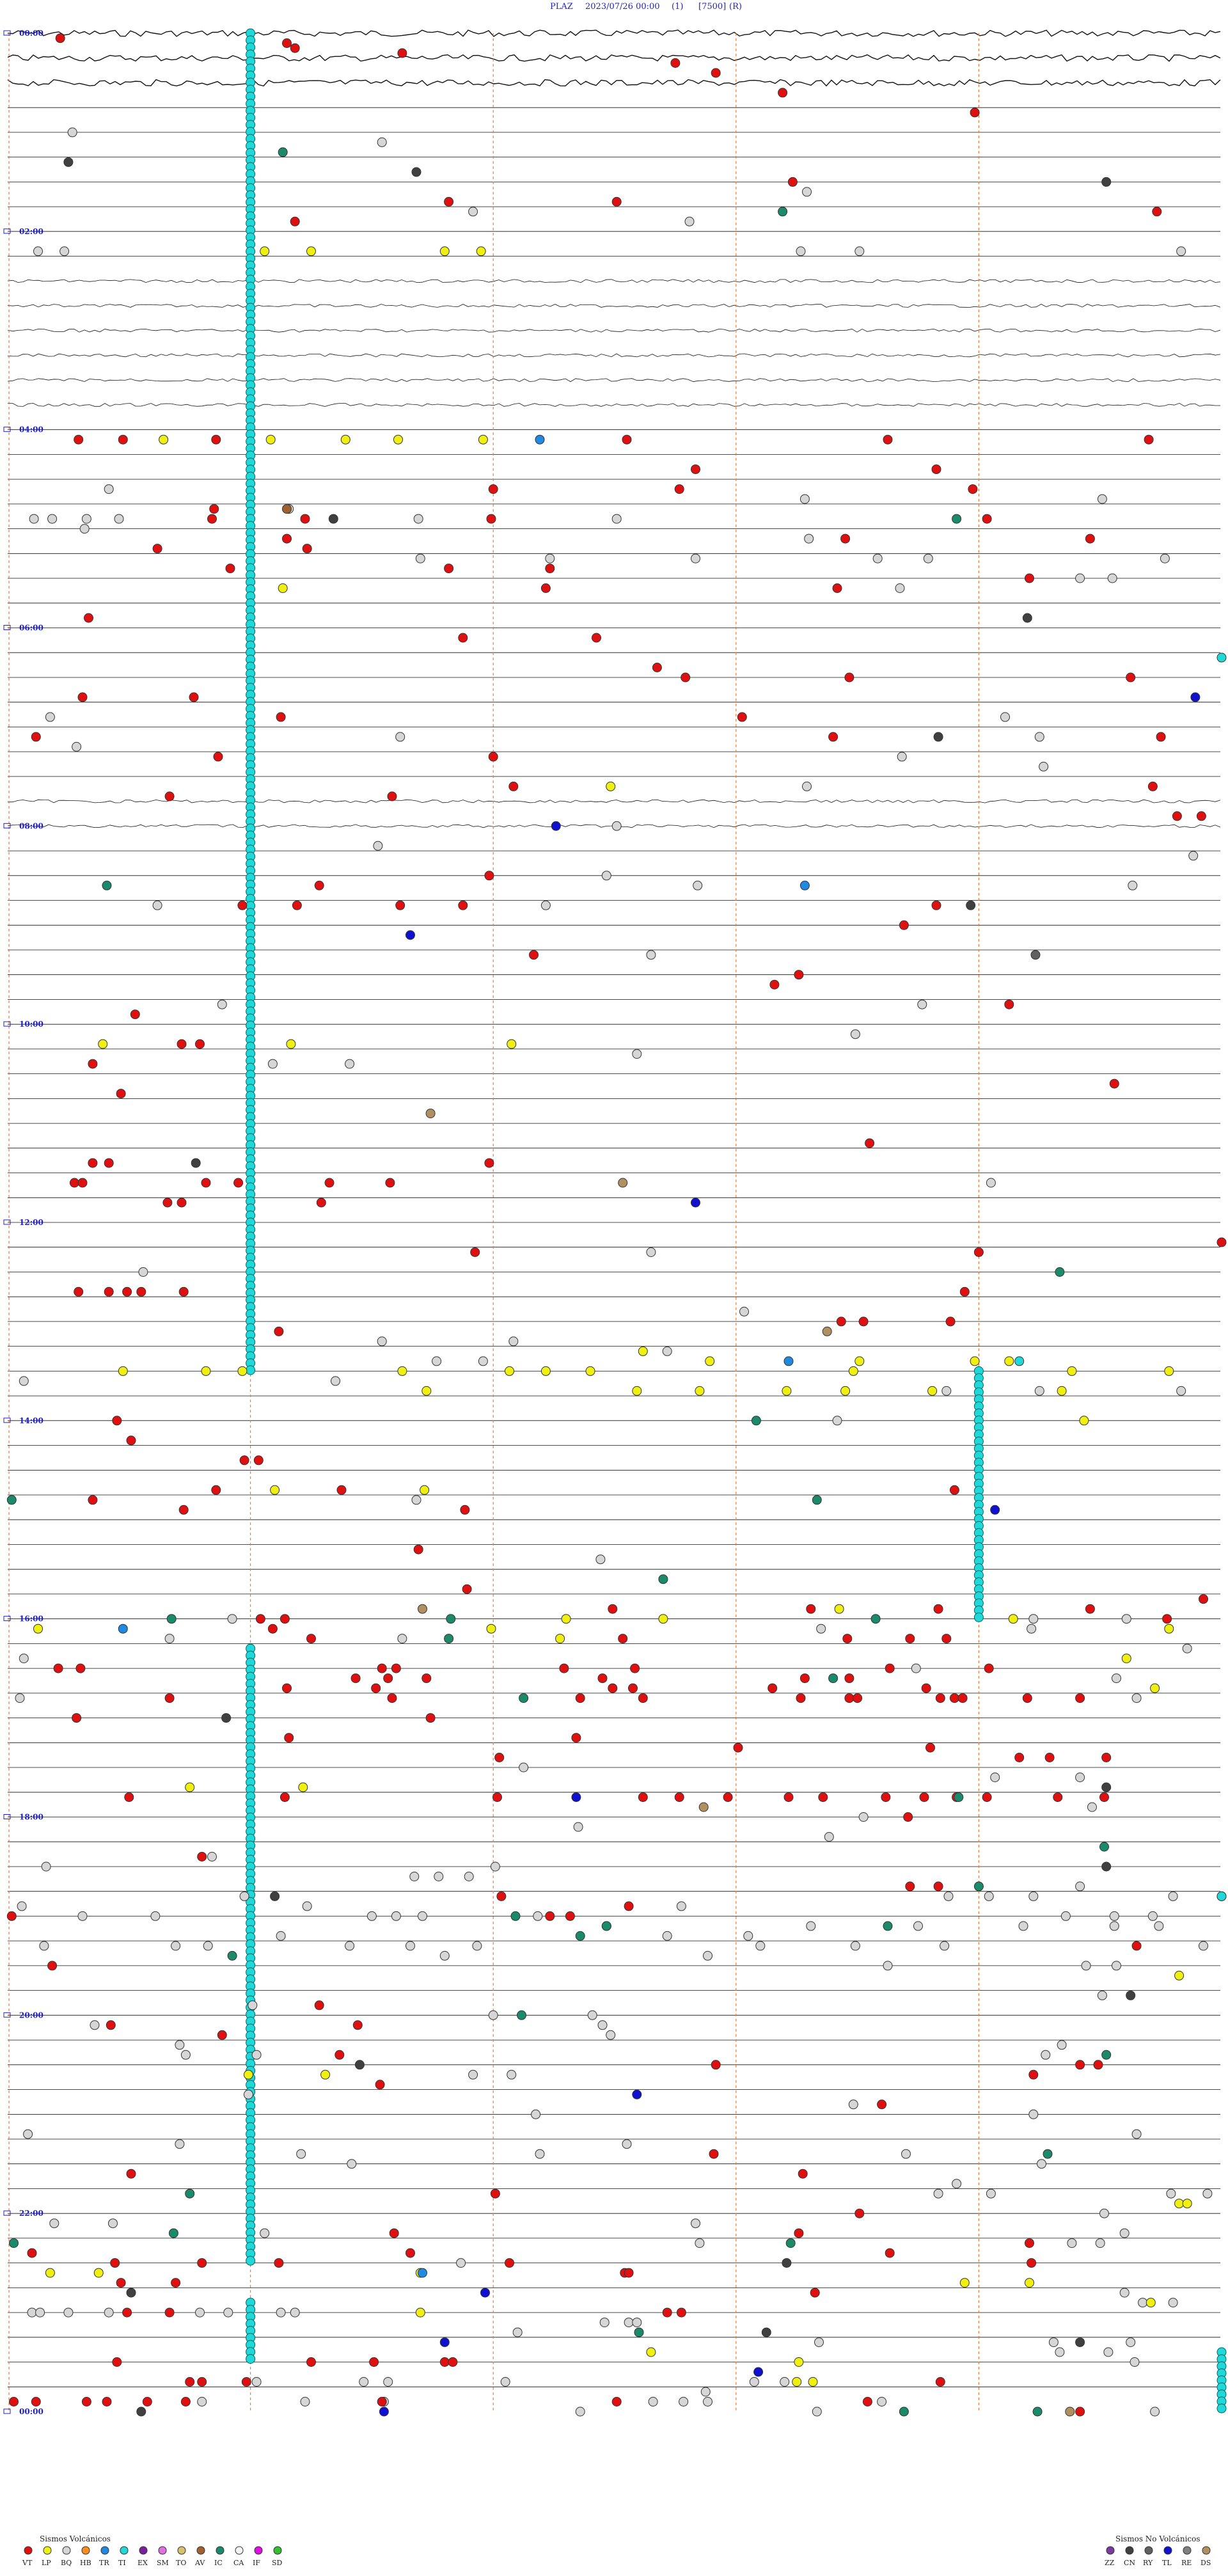  Describe the element at coordinates (1129, 2563) in the screenshot. I see `legend-label: CN` at that location.